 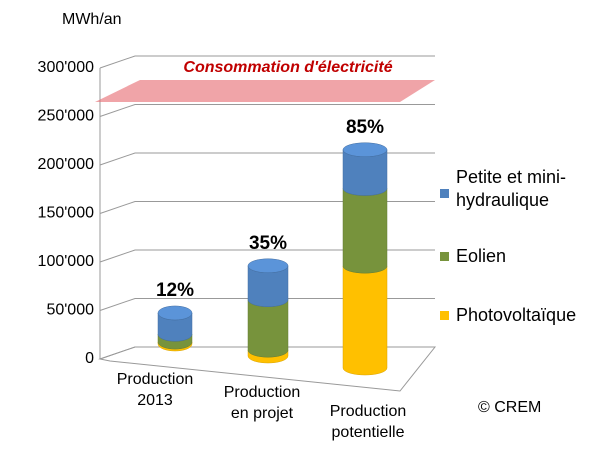 What do you see at coordinates (509, 407) in the screenshot?
I see `source: © CREM` at bounding box center [509, 407].